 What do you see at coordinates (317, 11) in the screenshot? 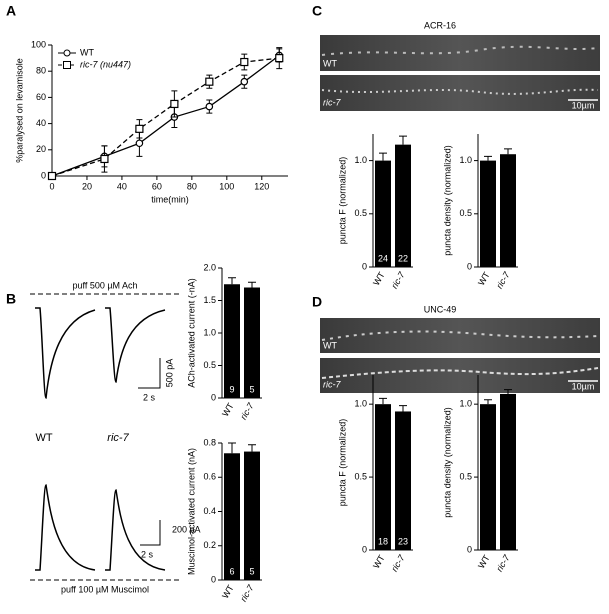
I see `panel-label: C` at bounding box center [317, 11].